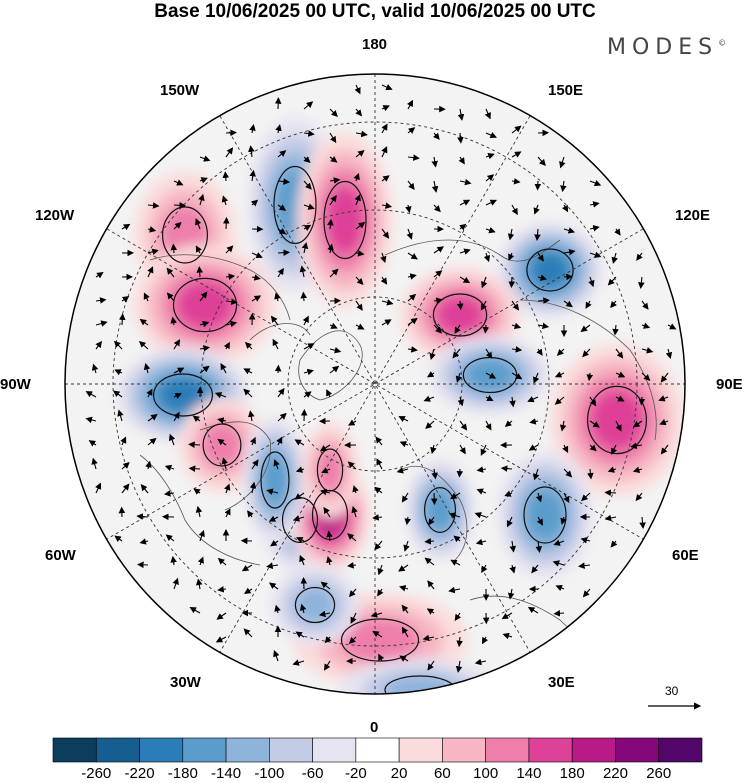 The image size is (750, 783). What do you see at coordinates (269, 773) in the screenshot?
I see `colorbar-tick-label: -100` at bounding box center [269, 773].